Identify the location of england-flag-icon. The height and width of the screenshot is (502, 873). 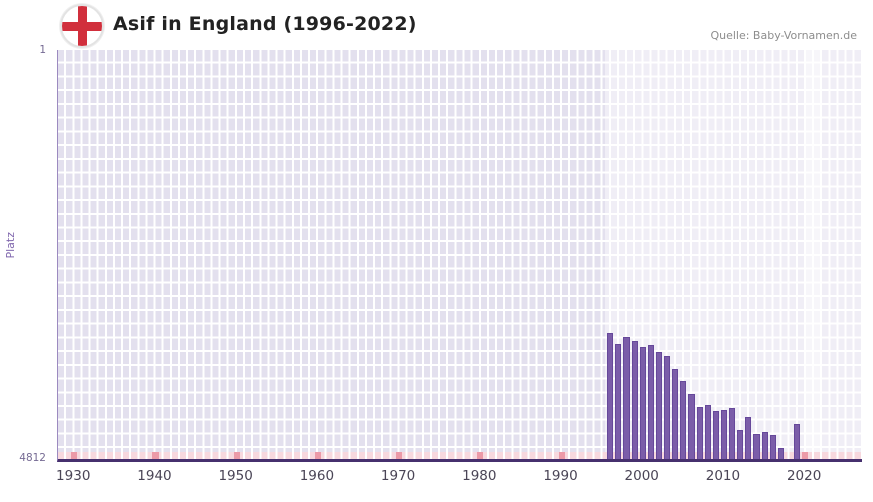
(82, 26).